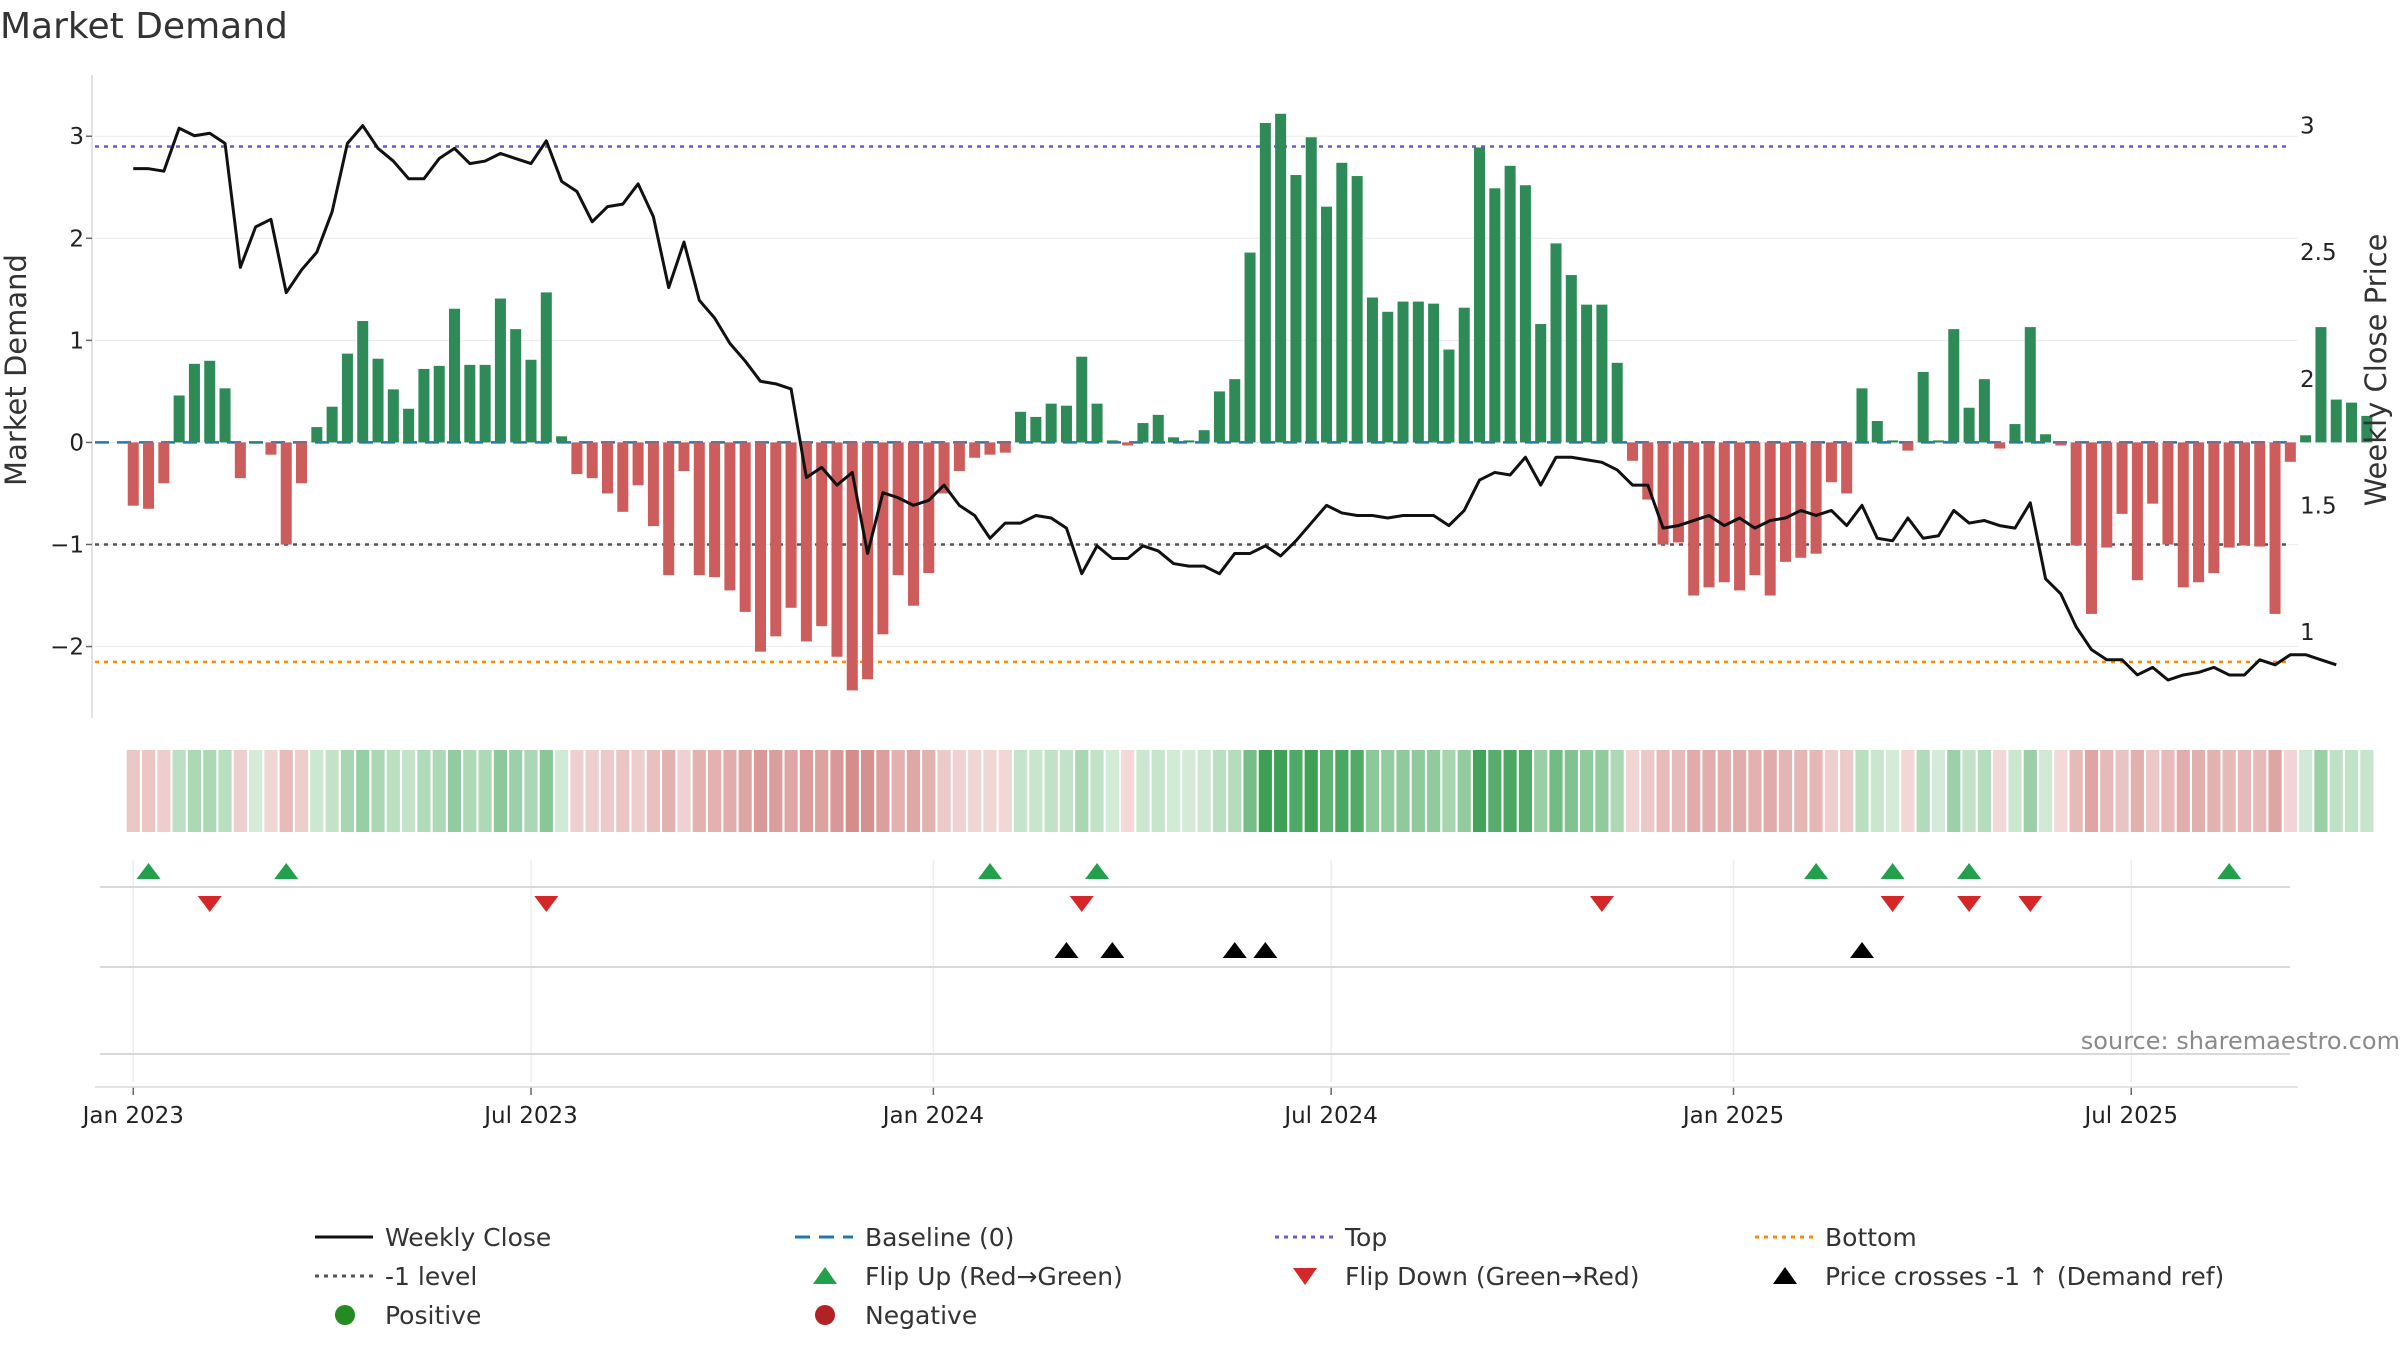 Image resolution: width=2400 pixels, height=1350 pixels. What do you see at coordinates (468, 1237) in the screenshot?
I see `legend-label: Weekly Close` at bounding box center [468, 1237].